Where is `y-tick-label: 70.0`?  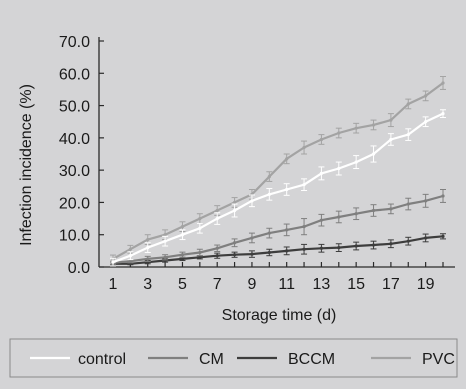
y-tick-label: 70.0 is located at coordinates (74, 42).